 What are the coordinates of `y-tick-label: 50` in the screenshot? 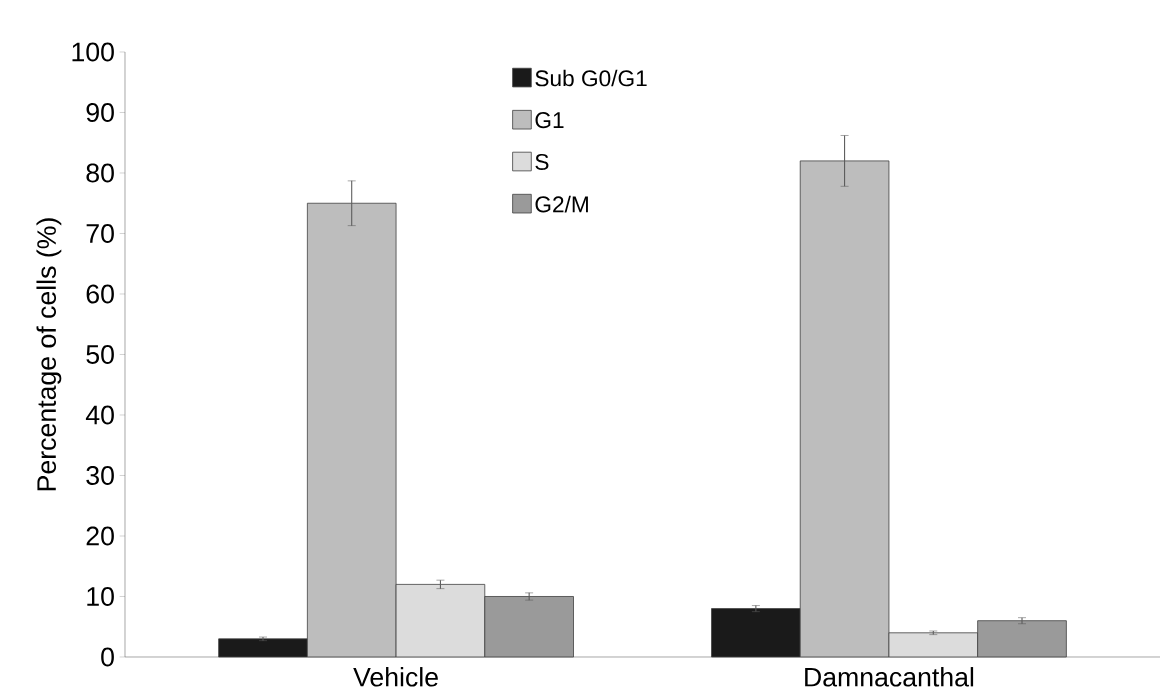 It's located at (100, 354).